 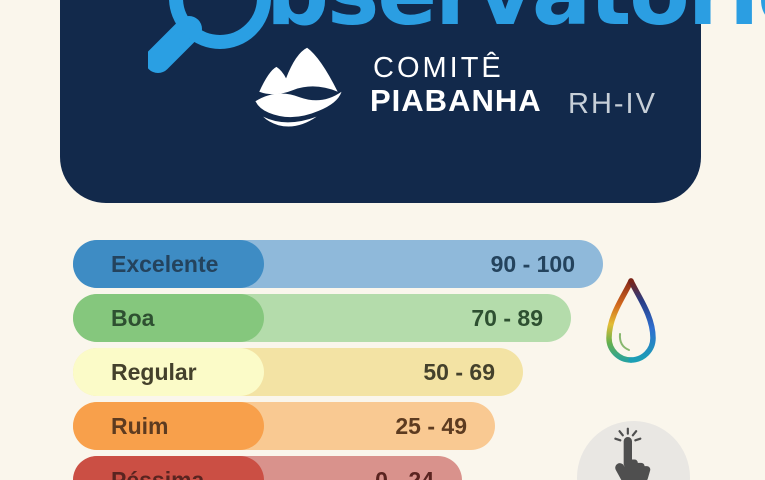 I want to click on magnifier-icon, so click(x=209, y=36).